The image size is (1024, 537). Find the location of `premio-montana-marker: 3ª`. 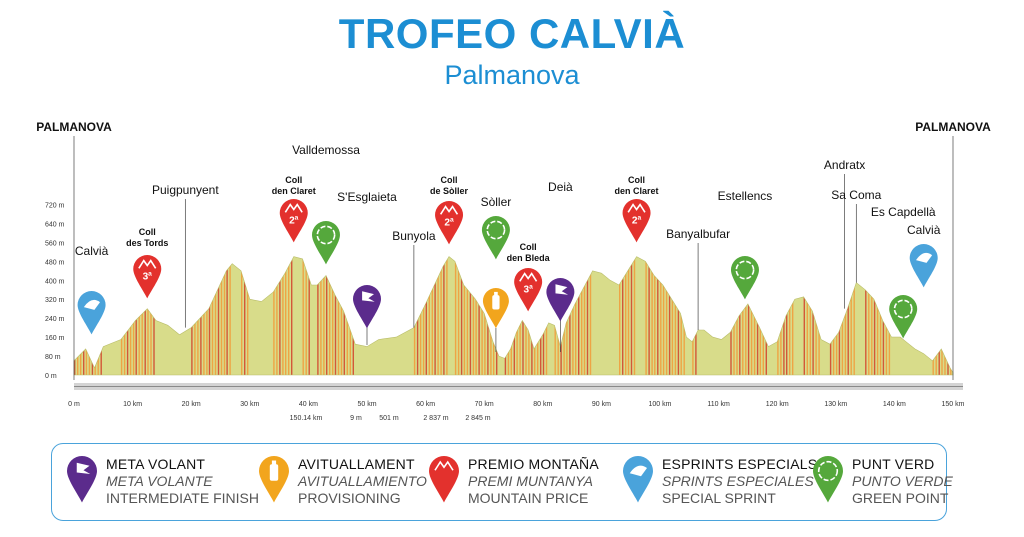

premio-montana-marker: 3ª is located at coordinates (528, 290).